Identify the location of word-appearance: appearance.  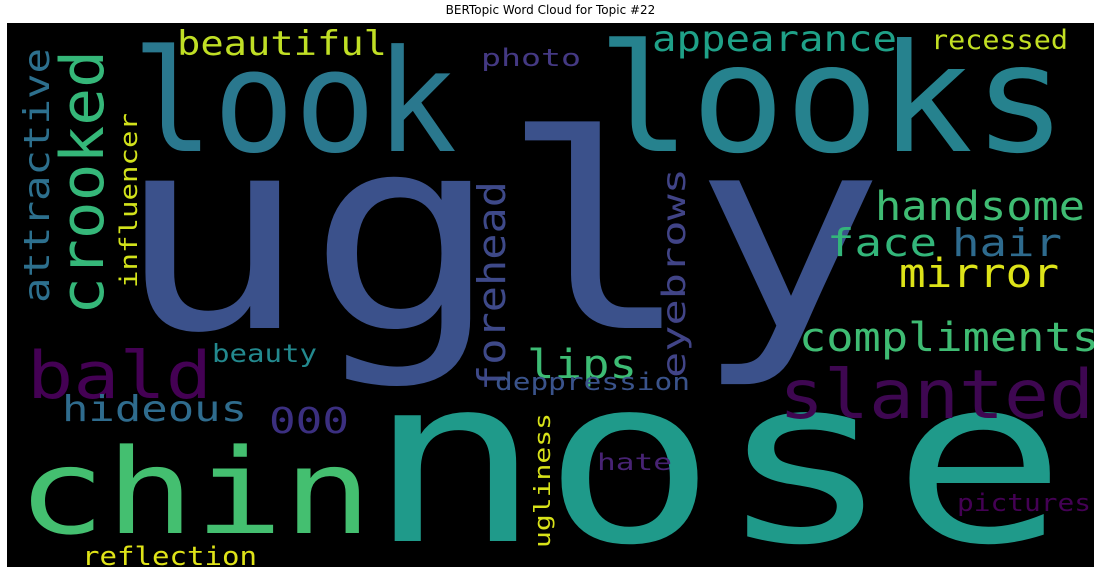
(774, 41).